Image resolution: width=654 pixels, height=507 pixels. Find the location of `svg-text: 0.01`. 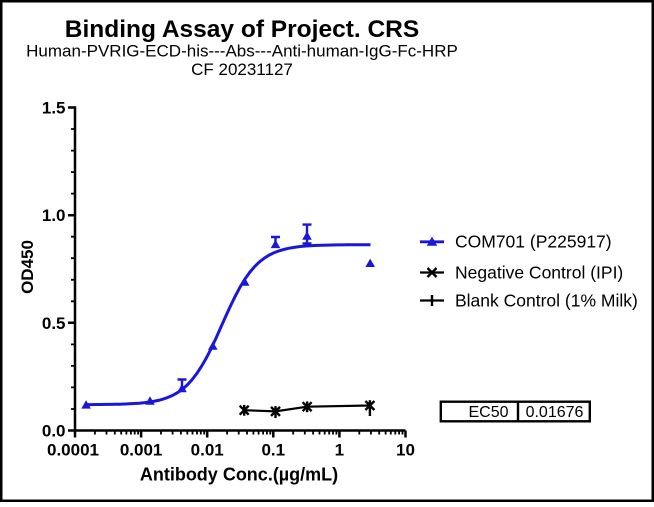

svg-text: 0.01 is located at coordinates (207, 450).